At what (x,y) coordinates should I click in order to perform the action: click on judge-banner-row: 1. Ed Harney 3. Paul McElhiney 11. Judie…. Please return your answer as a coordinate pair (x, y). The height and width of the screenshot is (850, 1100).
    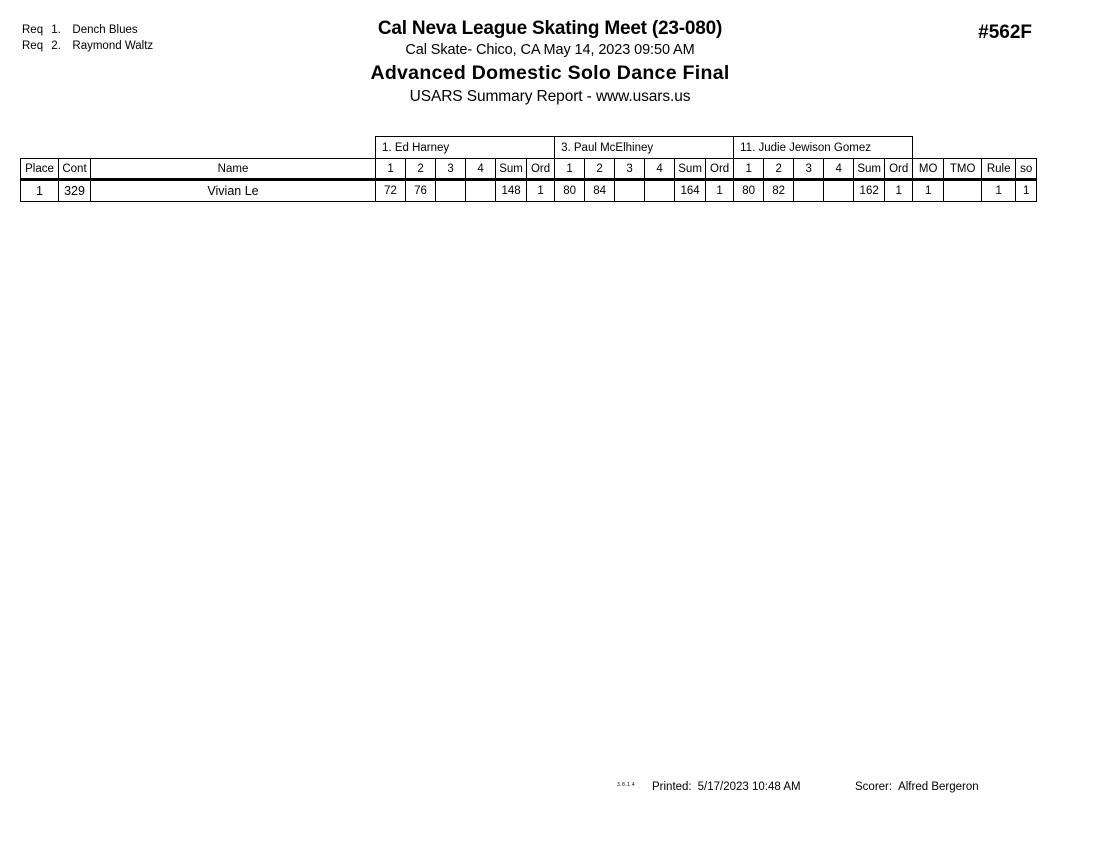
    Looking at the image, I should click on (529, 147).